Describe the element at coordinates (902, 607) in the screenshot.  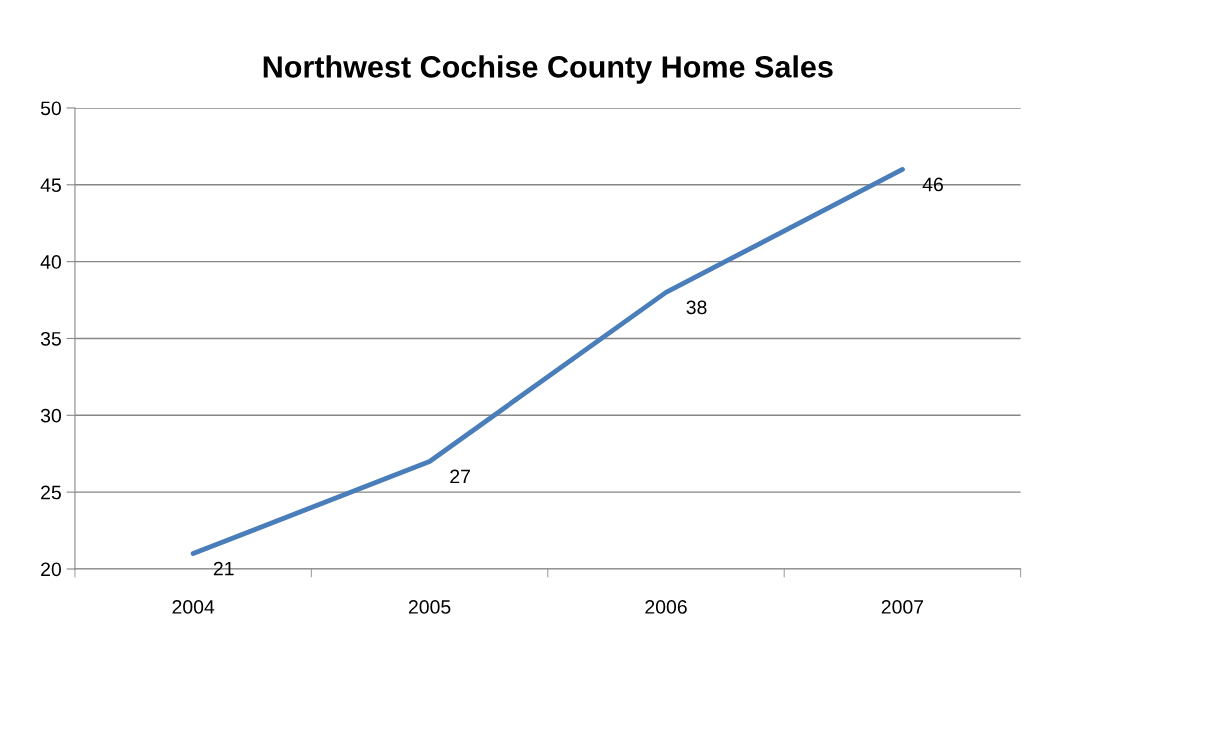
I see `x-tick-label: 2007` at that location.